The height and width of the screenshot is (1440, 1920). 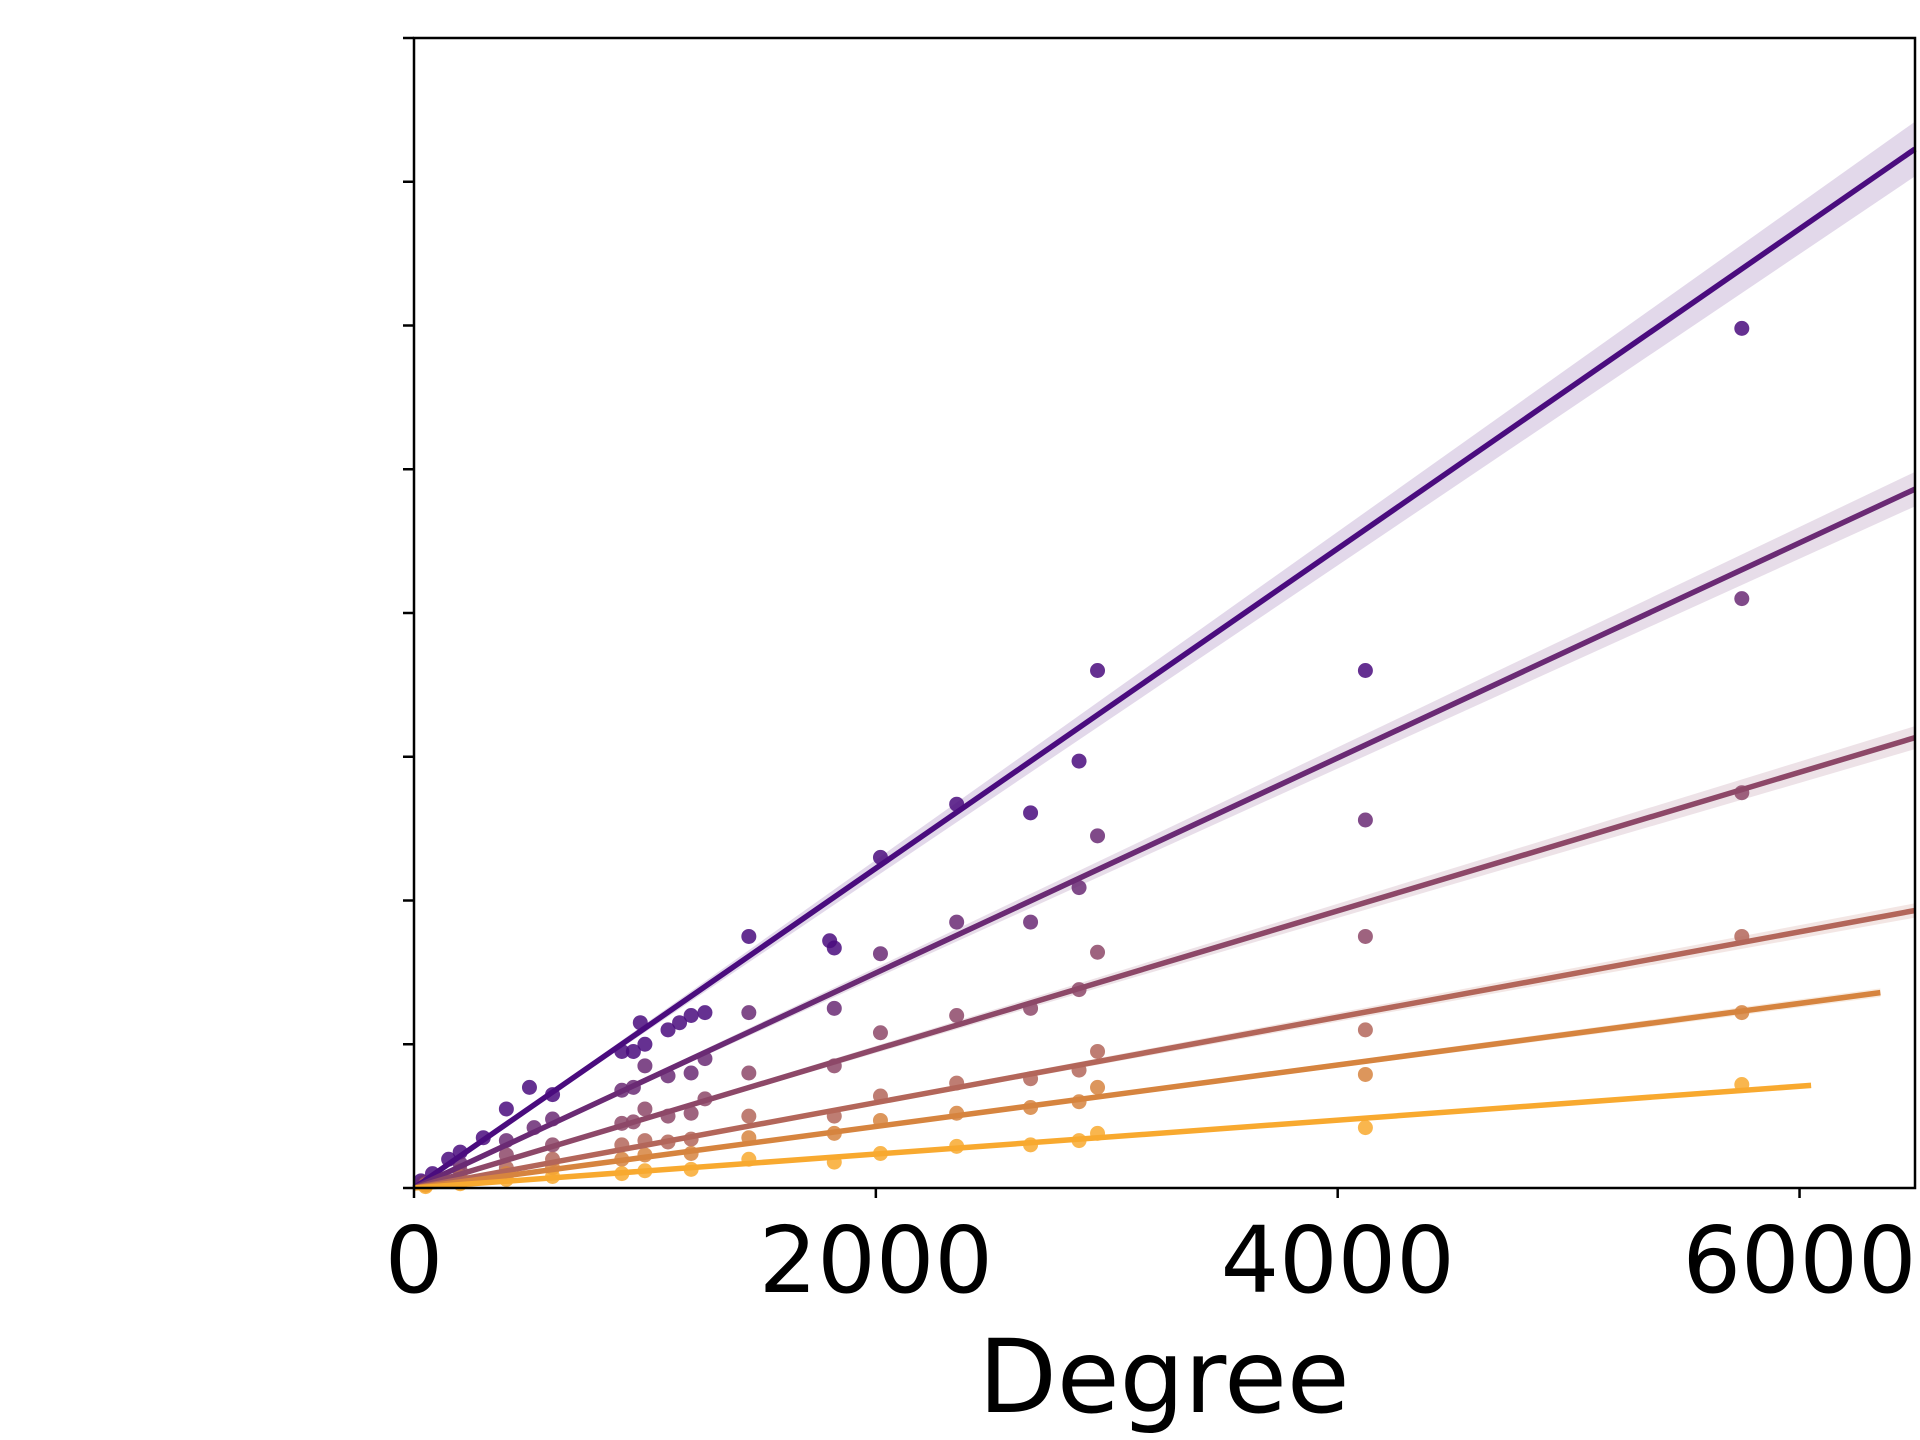 I want to click on x-axis-title: Degree, so click(x=1163, y=1377).